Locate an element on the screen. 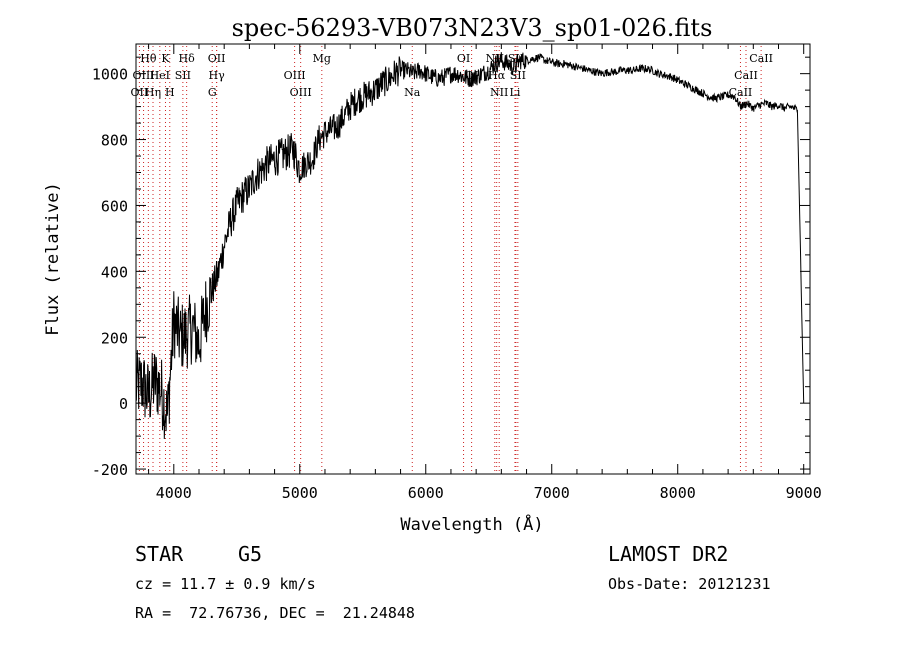 The height and width of the screenshot is (650, 900). survey-name: LAMOST DR2 is located at coordinates (668, 554).